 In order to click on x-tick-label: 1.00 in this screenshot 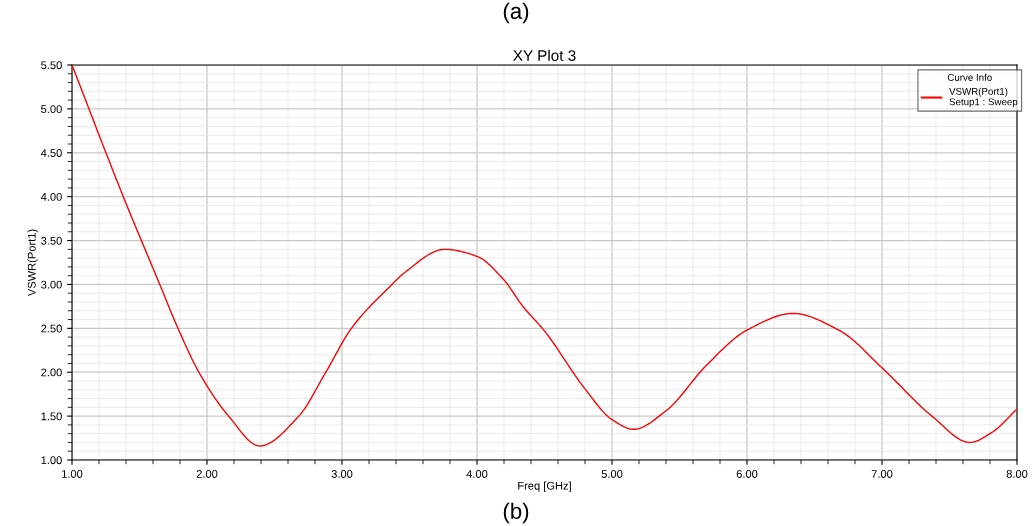, I will do `click(72, 474)`.